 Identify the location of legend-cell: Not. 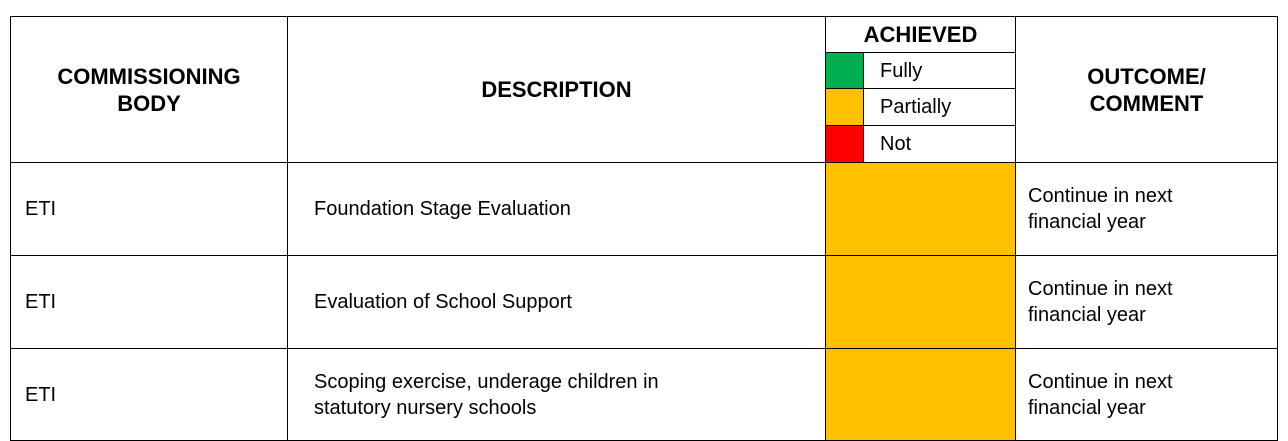
(939, 144).